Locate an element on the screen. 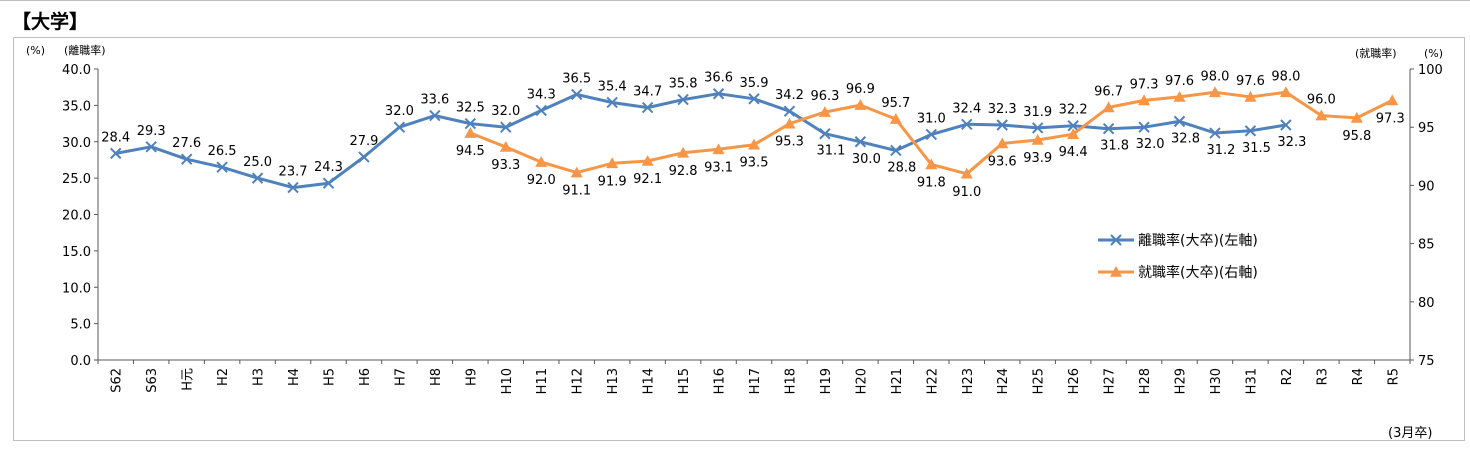 This screenshot has height=450, width=1470. data-label: 35.8 is located at coordinates (683, 84).